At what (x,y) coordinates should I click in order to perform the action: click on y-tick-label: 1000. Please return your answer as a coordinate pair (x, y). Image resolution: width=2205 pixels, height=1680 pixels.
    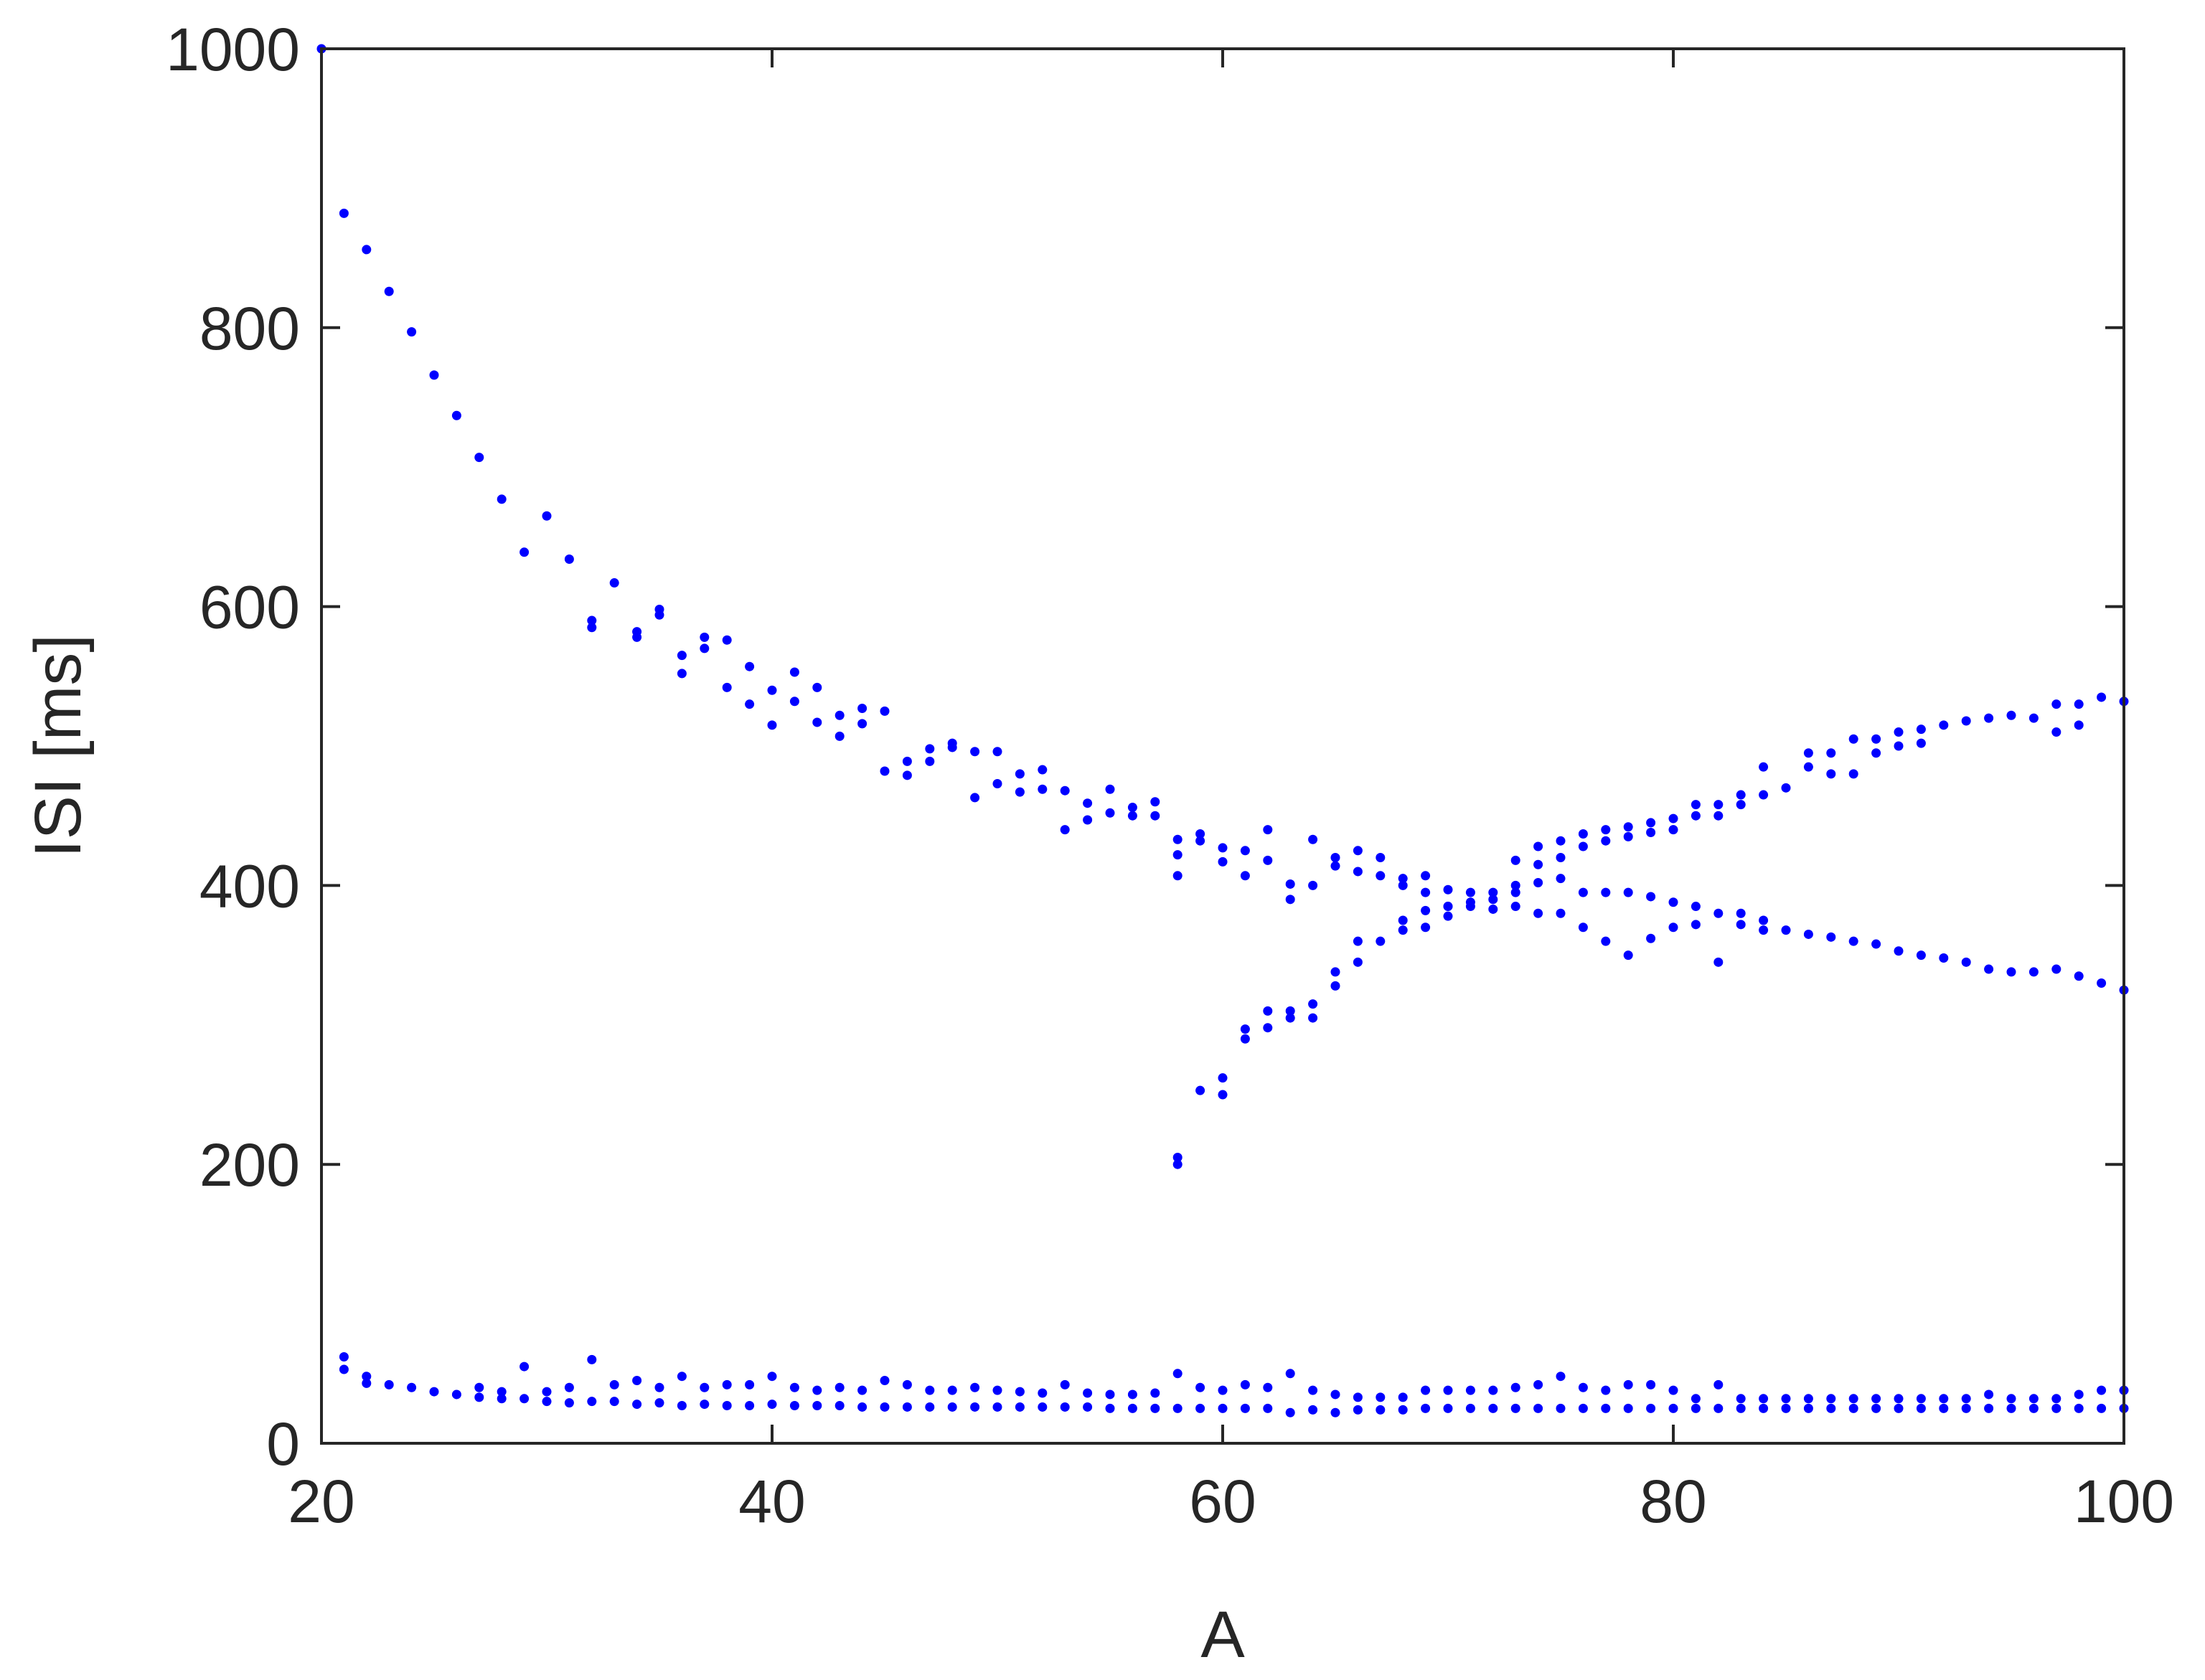
    Looking at the image, I should click on (233, 49).